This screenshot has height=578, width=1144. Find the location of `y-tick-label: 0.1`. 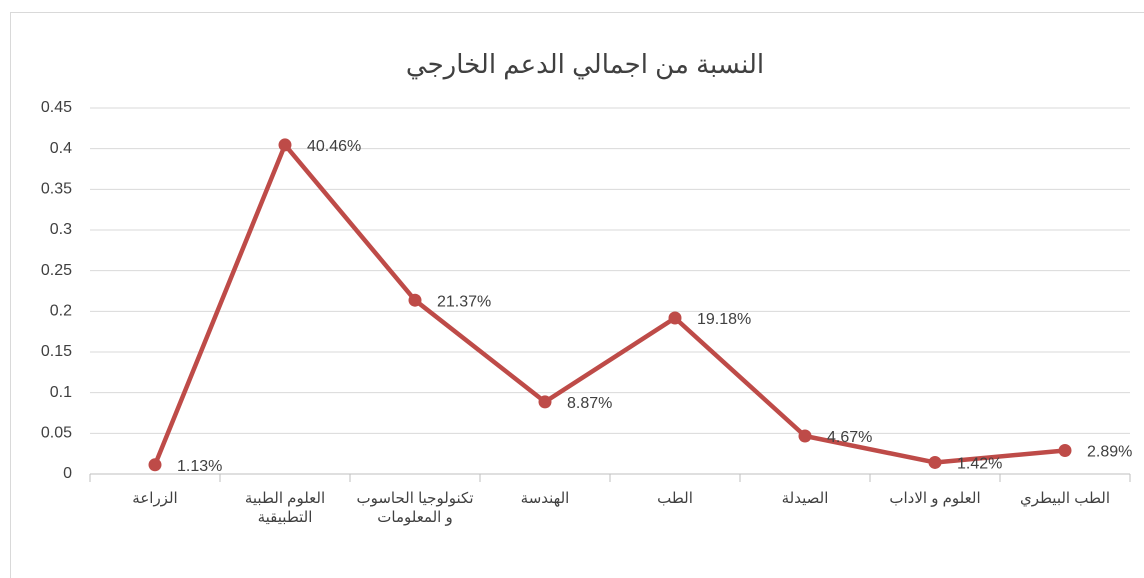

y-tick-label: 0.1 is located at coordinates (61, 392).